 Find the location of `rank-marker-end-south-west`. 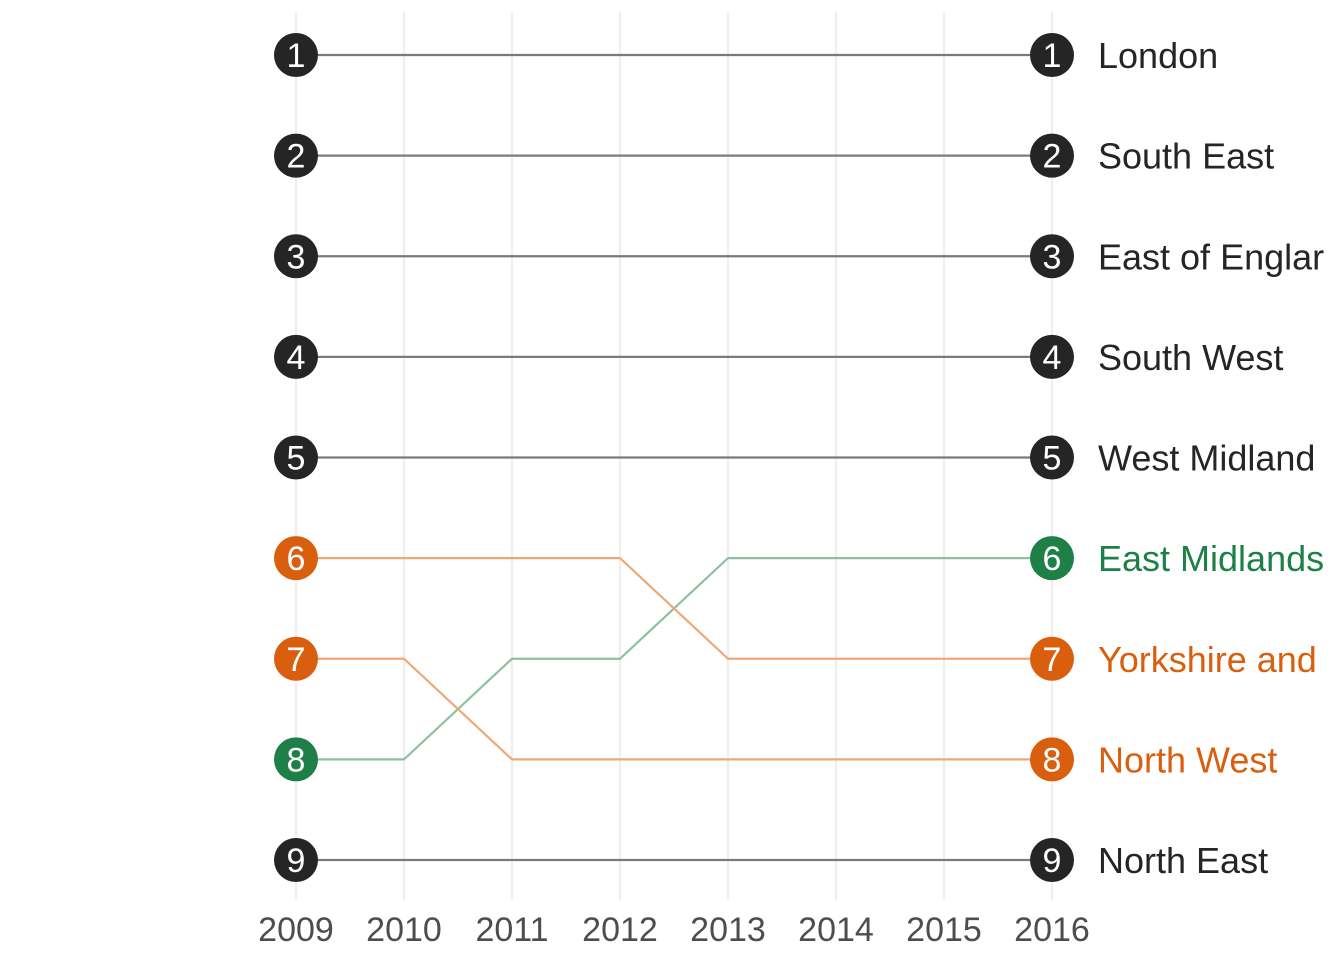

rank-marker-end-south-west is located at coordinates (1052, 356).